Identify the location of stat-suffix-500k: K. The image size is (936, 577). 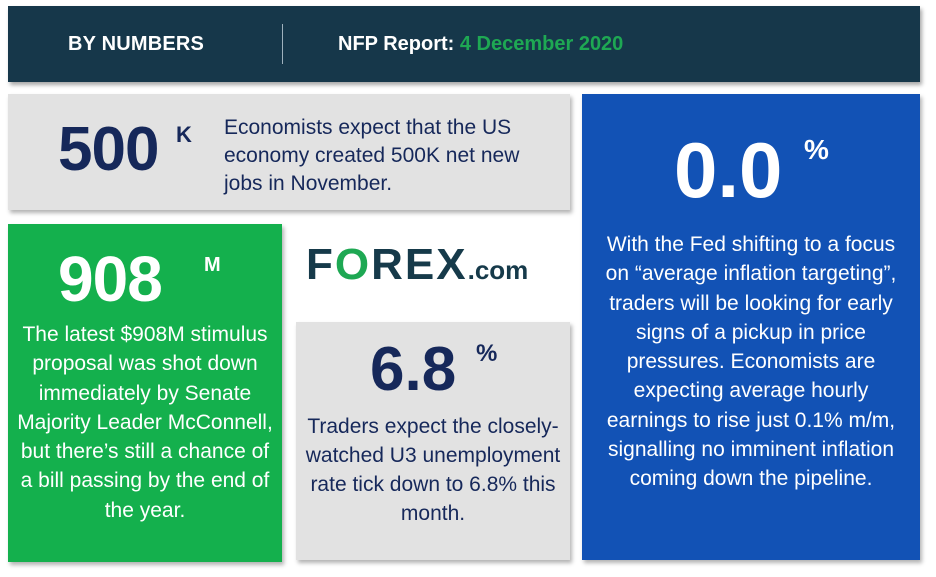
(184, 134).